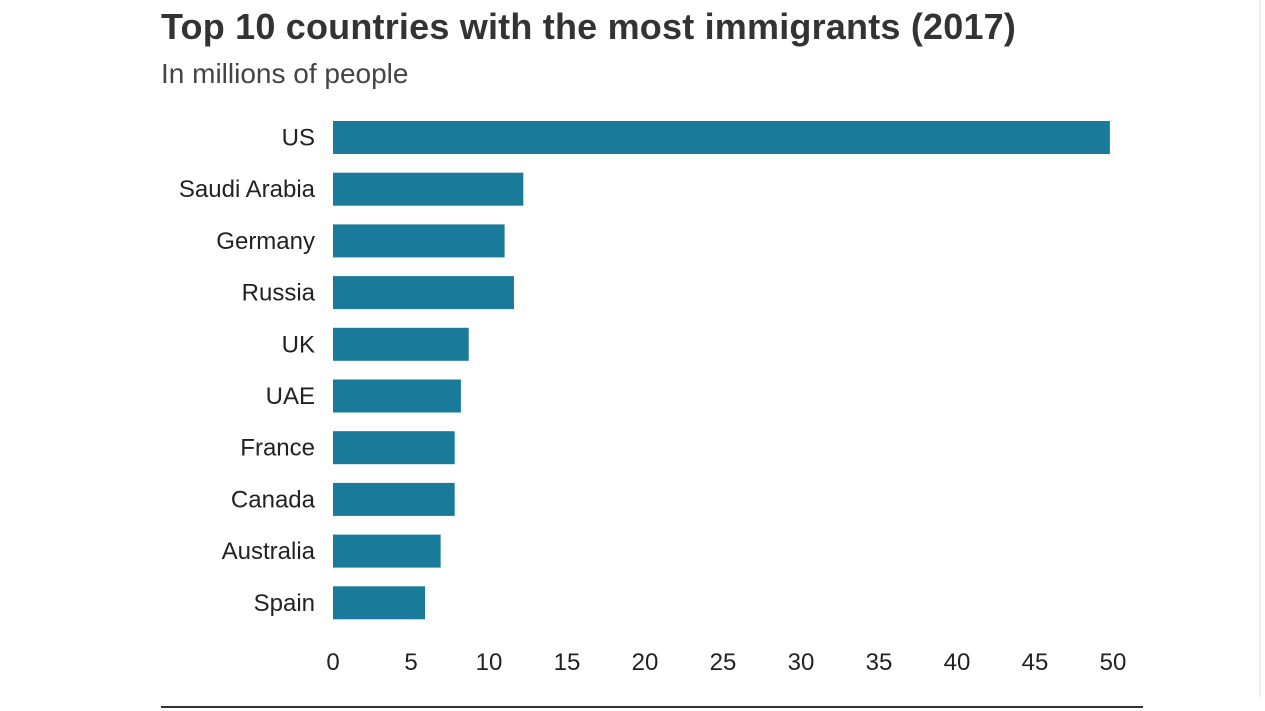 This screenshot has width=1265, height=711. Describe the element at coordinates (298, 138) in the screenshot. I see `category-label-us: US` at that location.